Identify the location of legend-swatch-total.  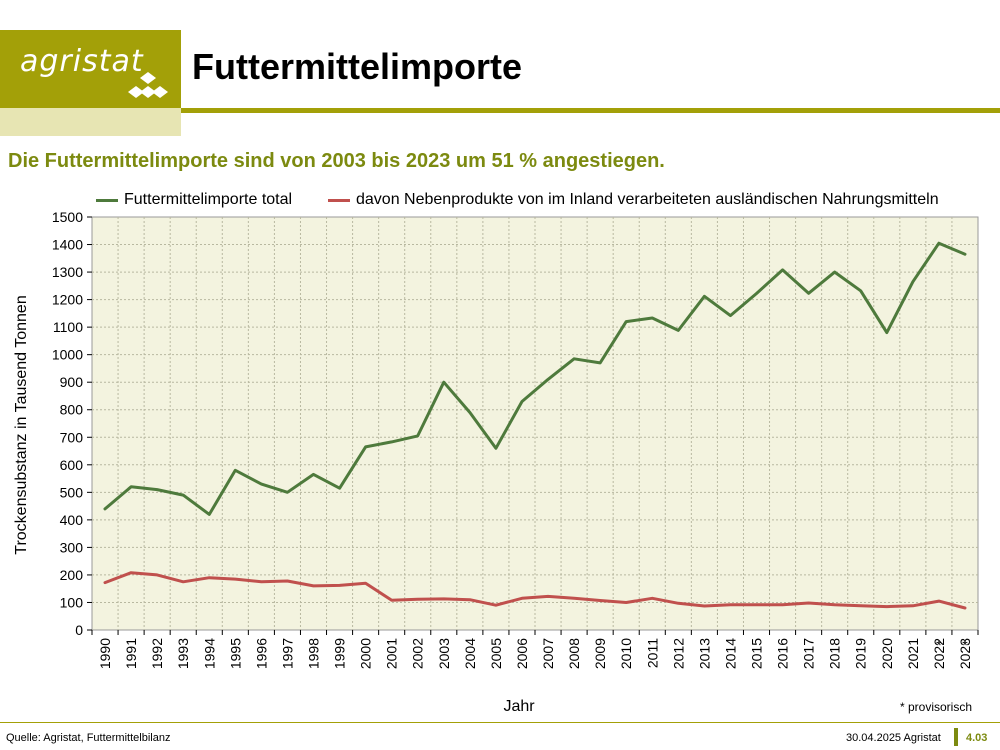
(107, 200).